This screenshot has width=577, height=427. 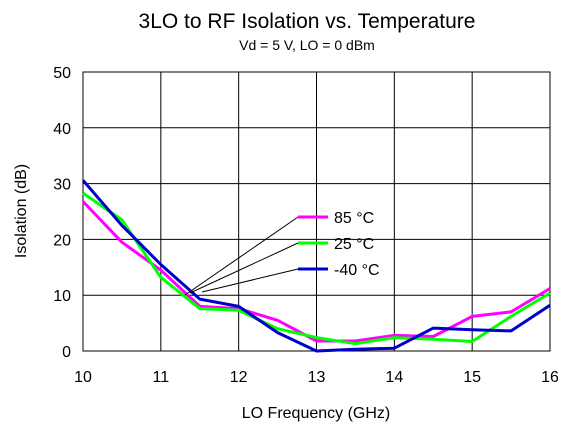 What do you see at coordinates (239, 377) in the screenshot?
I see `x-tick-label: 12` at bounding box center [239, 377].